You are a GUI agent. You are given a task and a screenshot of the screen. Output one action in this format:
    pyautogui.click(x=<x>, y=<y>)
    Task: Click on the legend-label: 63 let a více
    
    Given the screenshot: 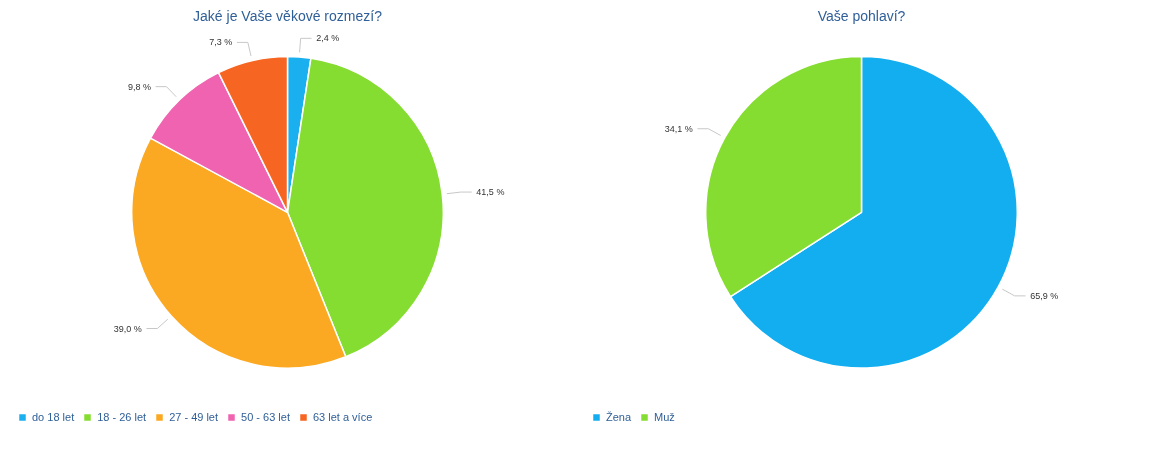 What is the action you would take?
    pyautogui.click(x=342, y=417)
    